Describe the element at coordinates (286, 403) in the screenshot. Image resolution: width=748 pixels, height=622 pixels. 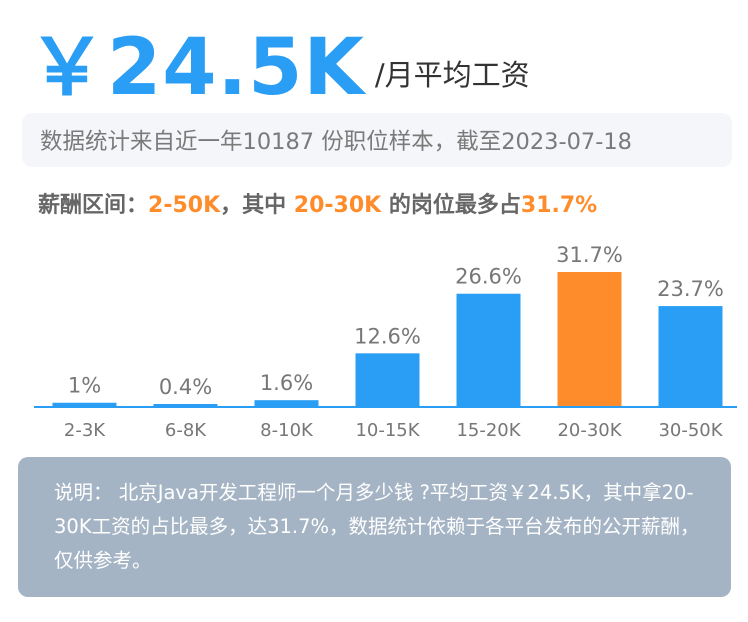
I see `bar-8-10K` at that location.